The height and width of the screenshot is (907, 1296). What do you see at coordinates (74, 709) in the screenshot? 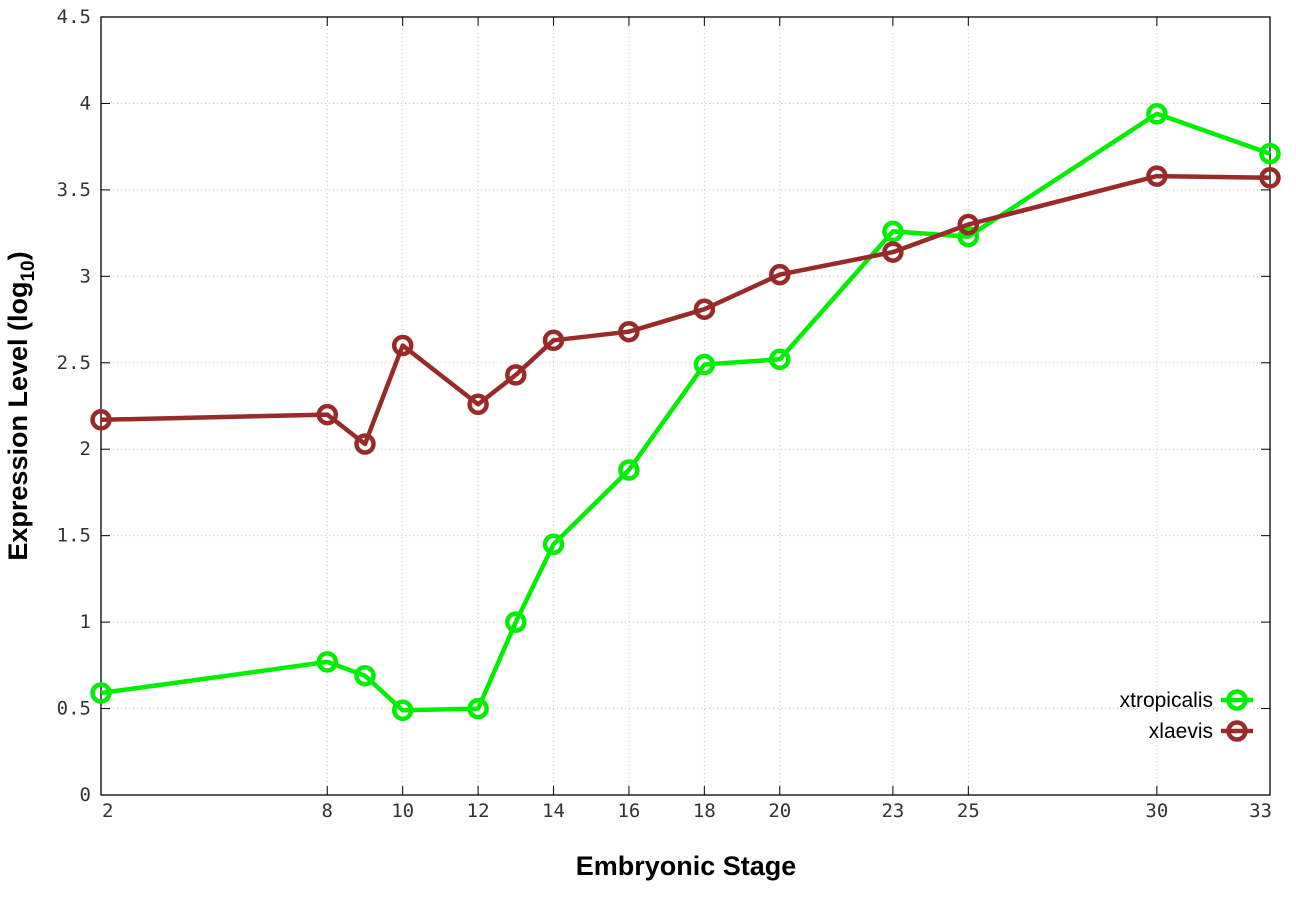
I see `y-tick-label: 0.5` at bounding box center [74, 709].